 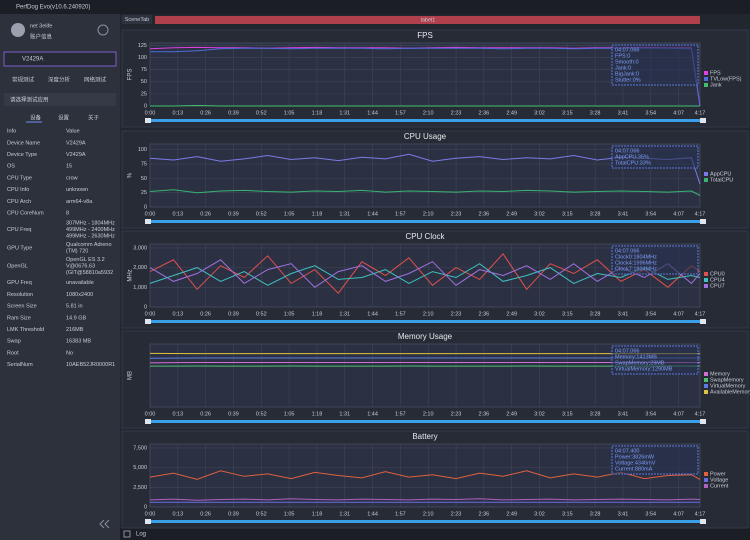 I want to click on info-value: 499MHz - 2400MHz, so click(x=90, y=230).